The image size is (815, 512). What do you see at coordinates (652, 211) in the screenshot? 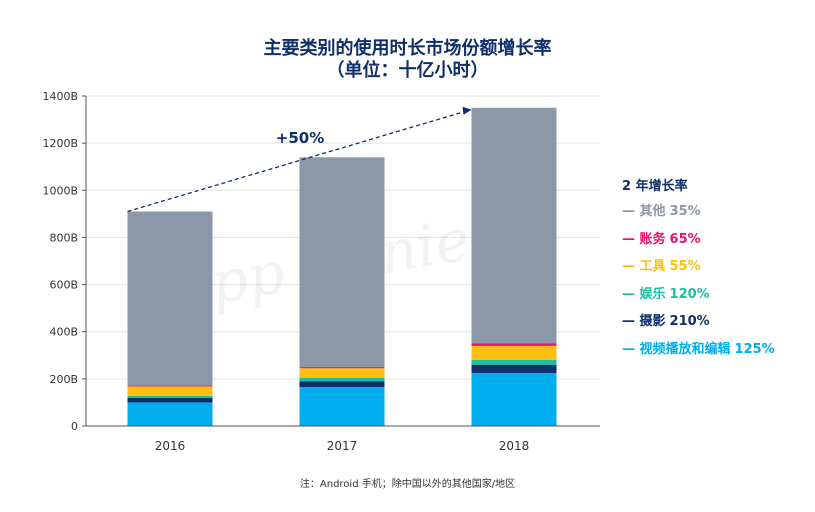
I see `legend-label: 其他` at bounding box center [652, 211].